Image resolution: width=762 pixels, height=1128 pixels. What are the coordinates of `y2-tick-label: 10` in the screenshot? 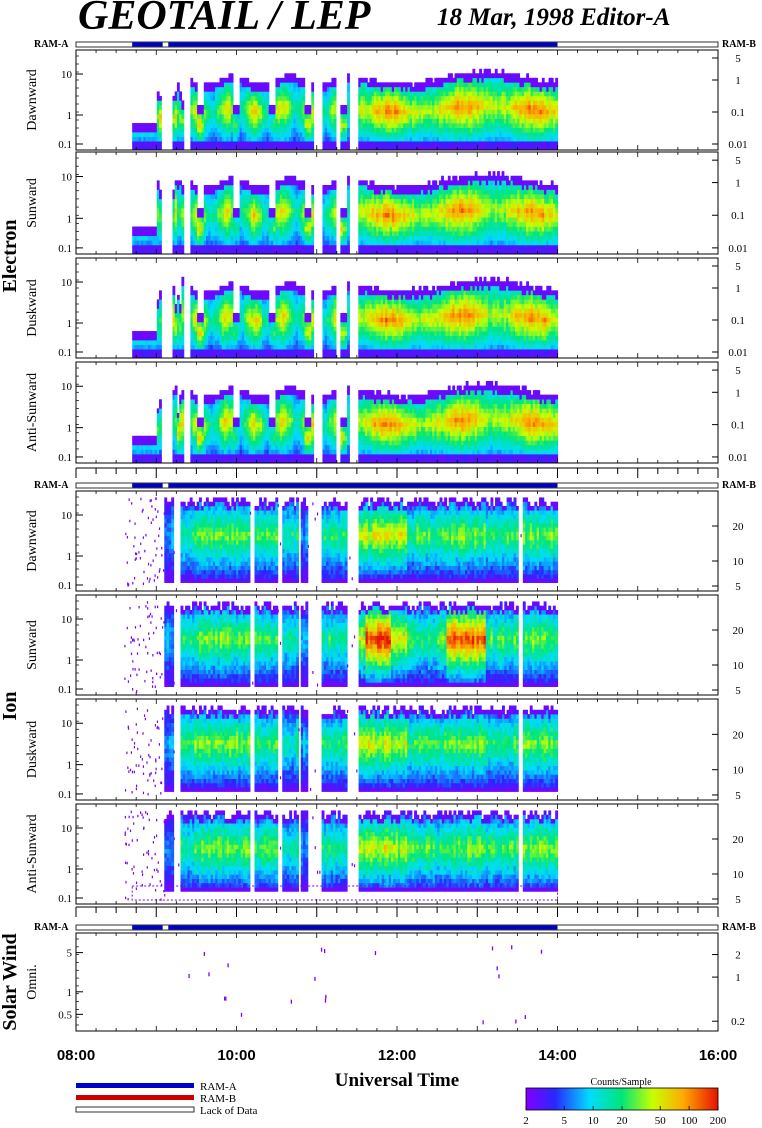 It's located at (739, 771).